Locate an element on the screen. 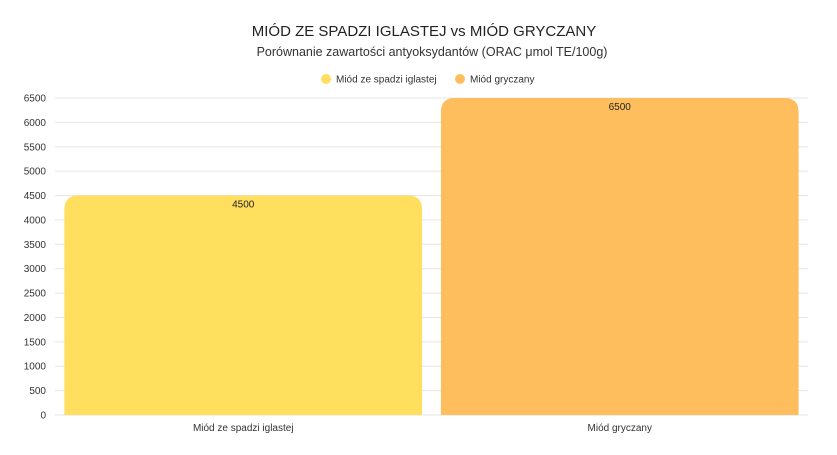 This screenshot has width=837, height=455. y-tick-label: 4000 is located at coordinates (35, 220).